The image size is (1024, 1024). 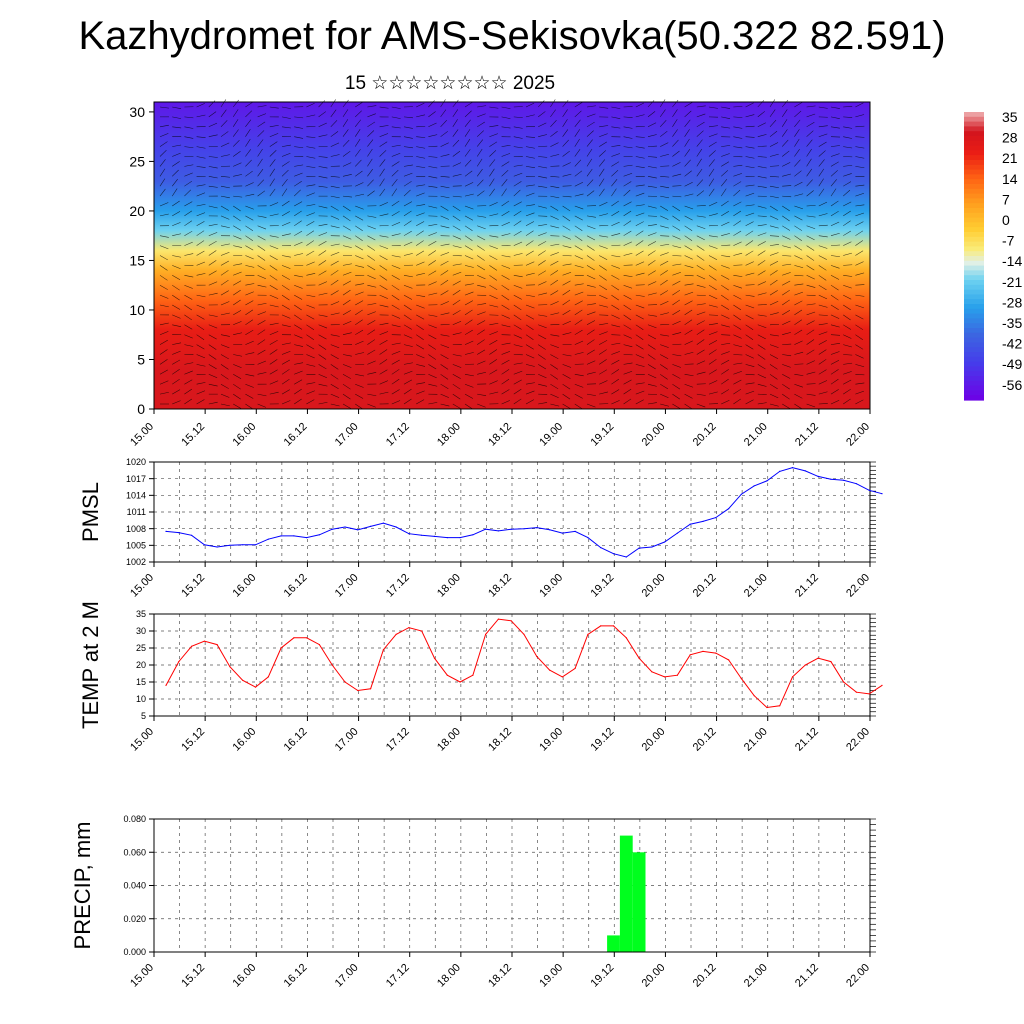 What do you see at coordinates (134, 819) in the screenshot?
I see `y-tick-label: 0.080` at bounding box center [134, 819].